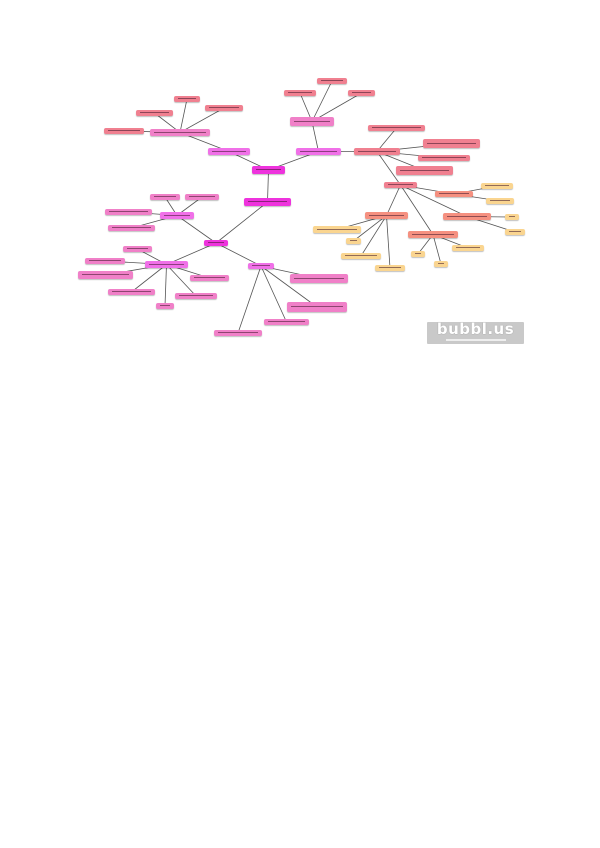  Describe the element at coordinates (475, 340) in the screenshot. I see `logo-tagline` at that location.